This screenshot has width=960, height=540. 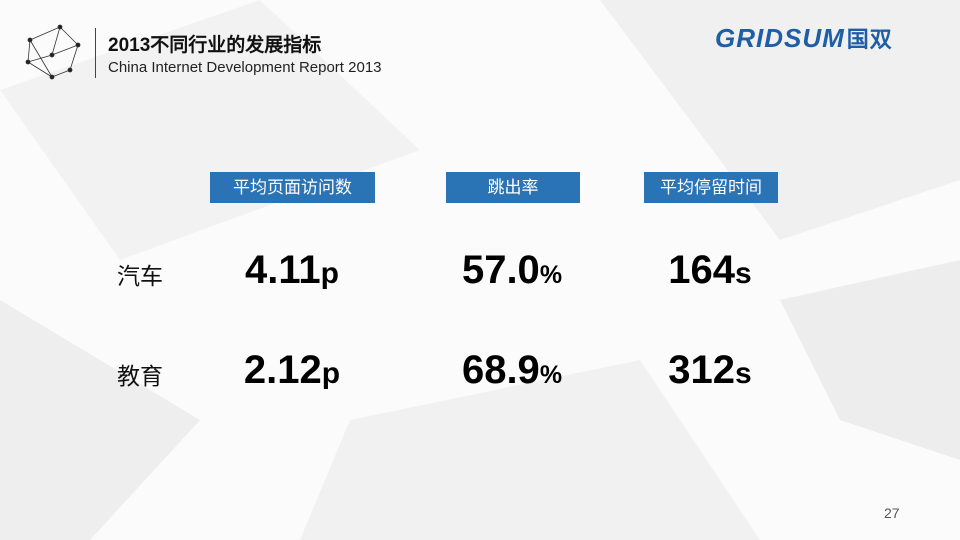 What do you see at coordinates (140, 276) in the screenshot?
I see `row-label: 汽车` at bounding box center [140, 276].